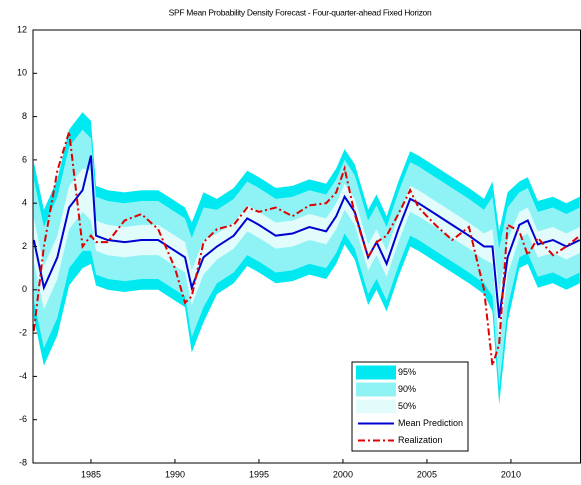 The image size is (581, 485). What do you see at coordinates (407, 389) in the screenshot?
I see `legend-label: 90%` at bounding box center [407, 389].